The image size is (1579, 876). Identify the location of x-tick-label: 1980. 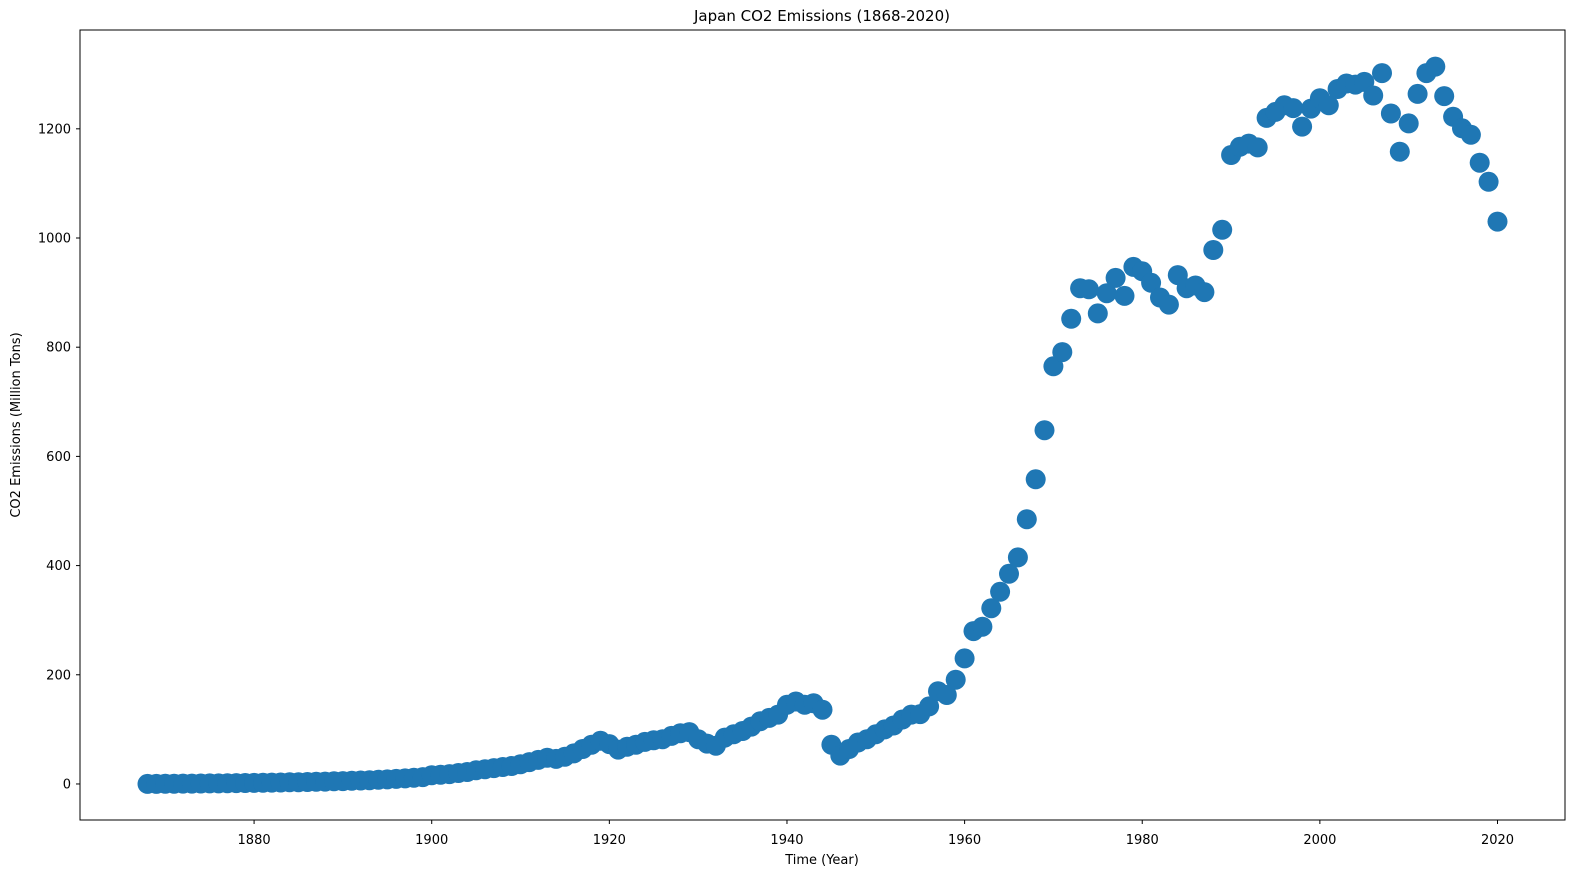
(1142, 840).